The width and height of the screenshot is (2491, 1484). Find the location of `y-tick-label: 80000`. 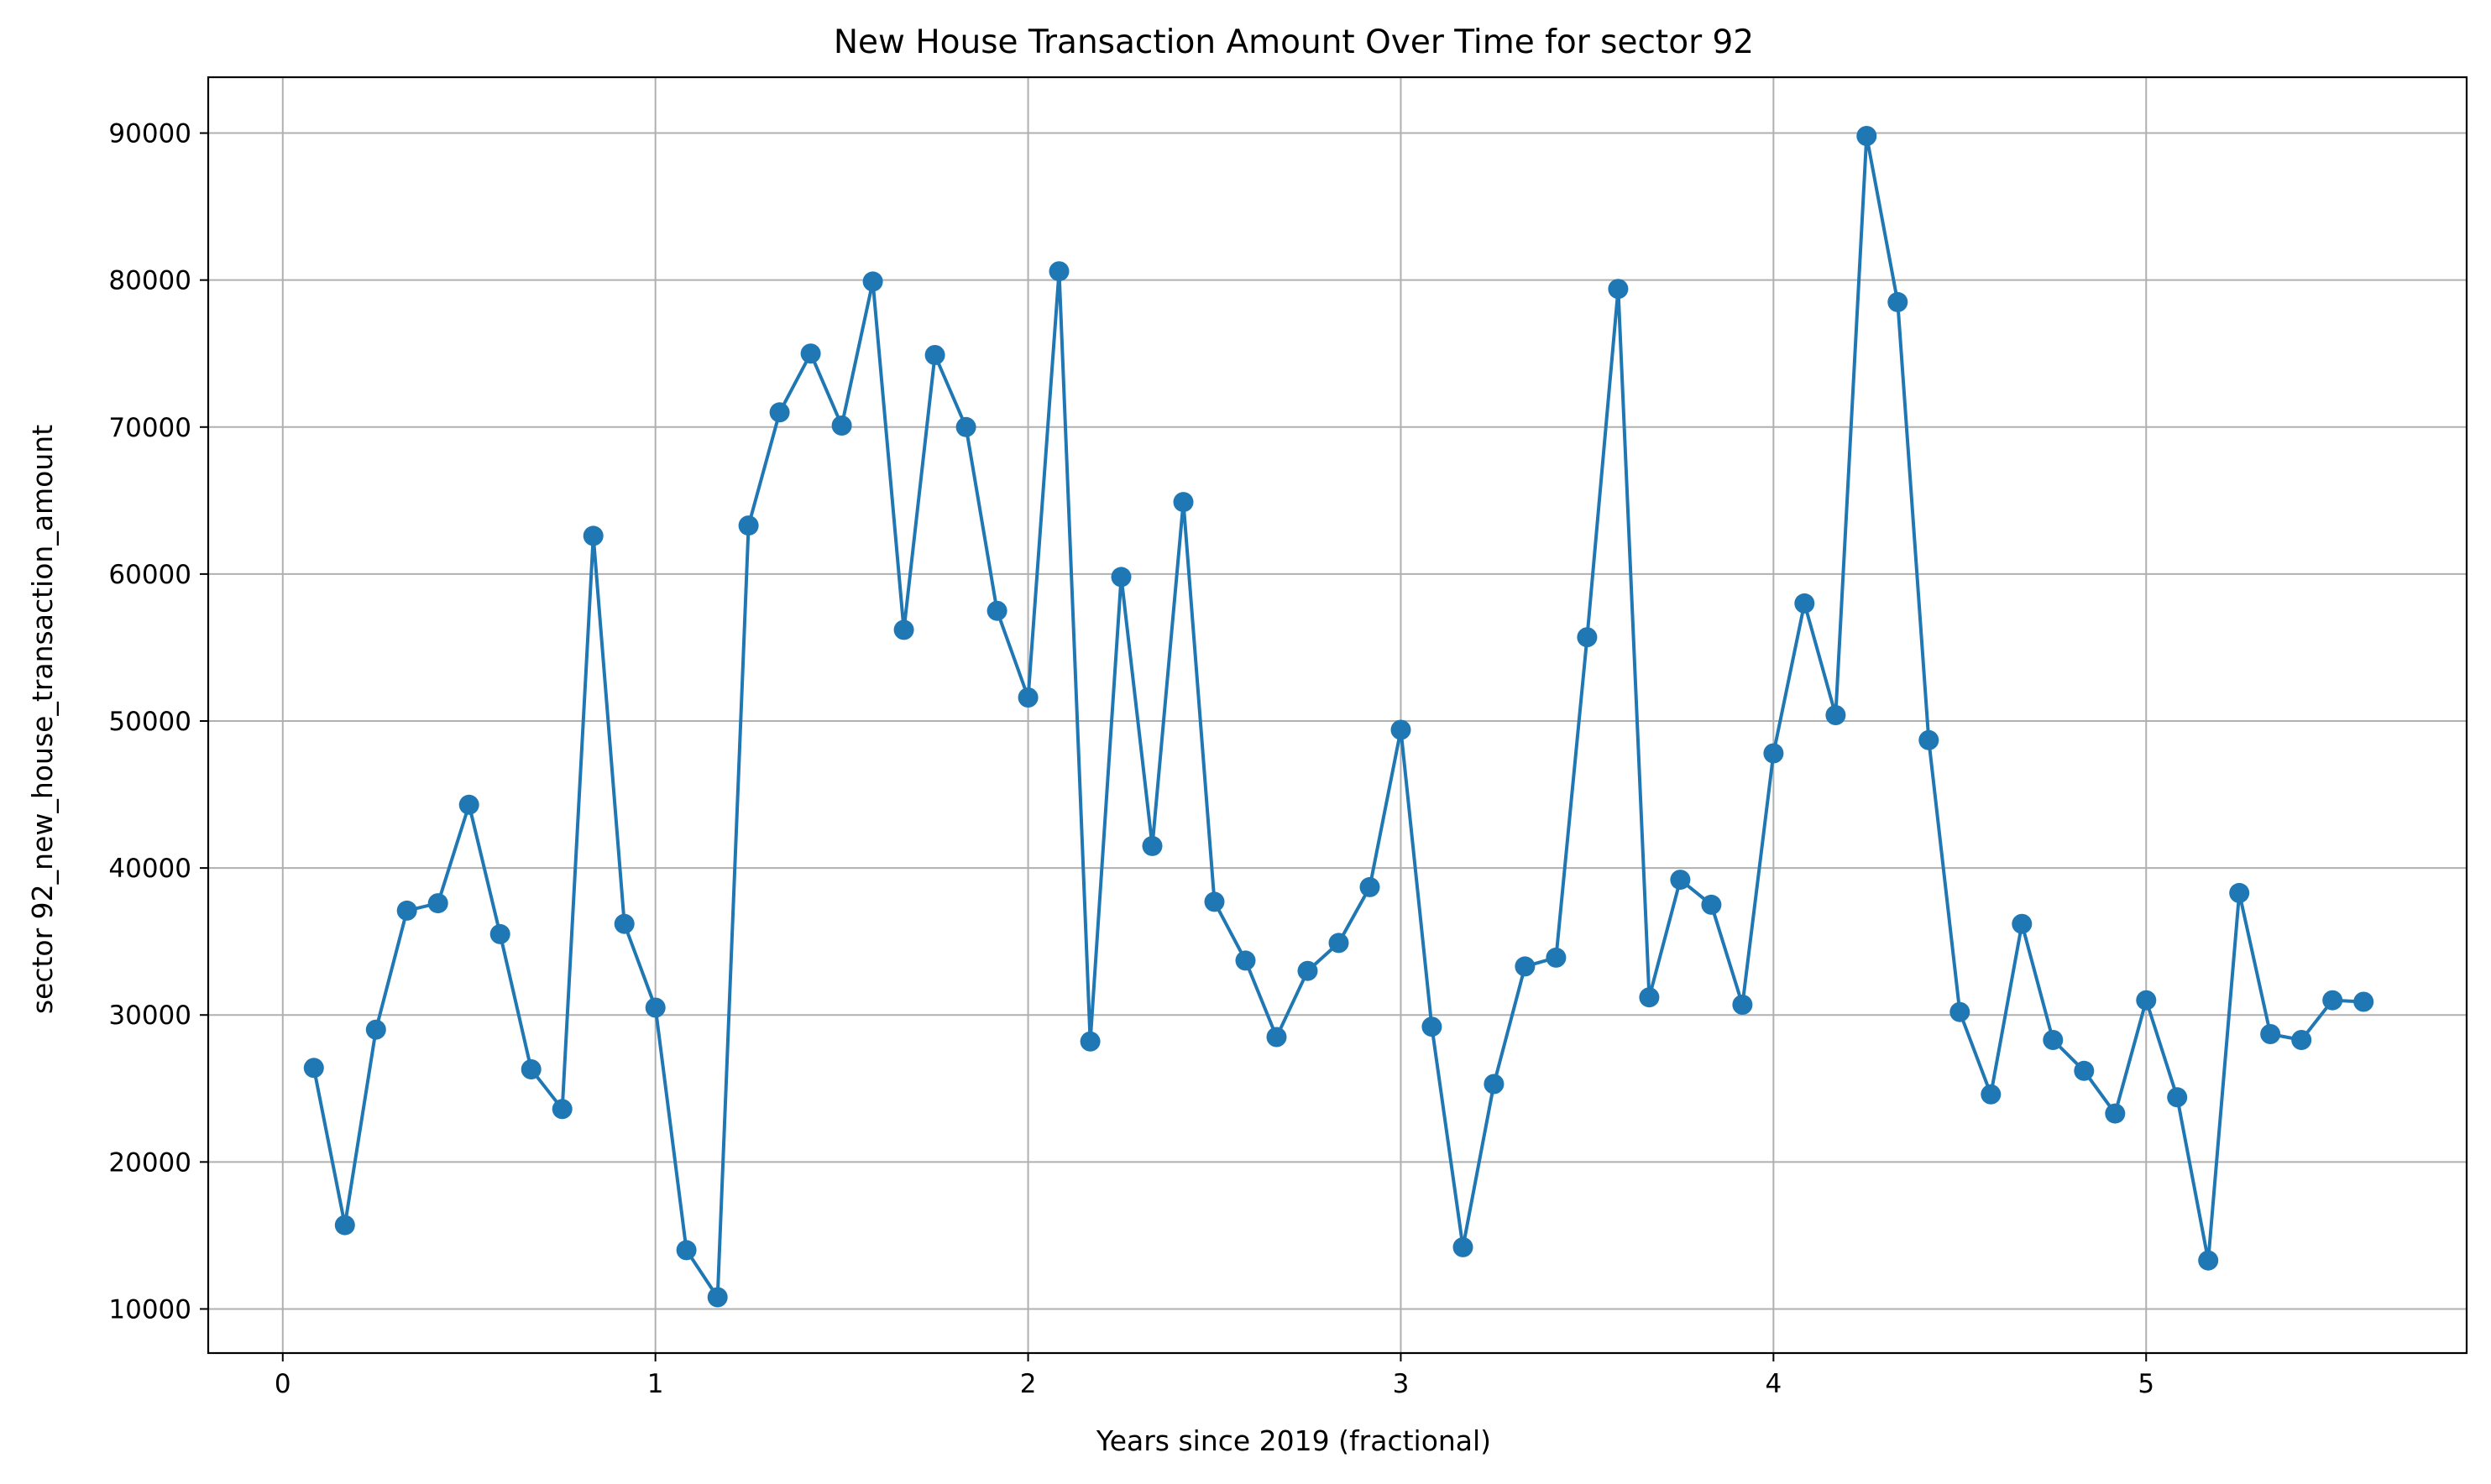

y-tick-label: 80000 is located at coordinates (149, 281).